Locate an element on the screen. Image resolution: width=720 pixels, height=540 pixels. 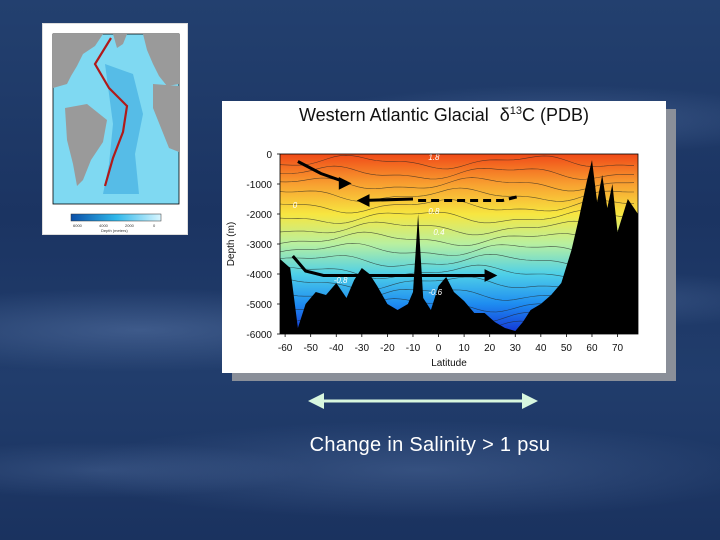
y-tick-label: -1000 is located at coordinates (259, 185).